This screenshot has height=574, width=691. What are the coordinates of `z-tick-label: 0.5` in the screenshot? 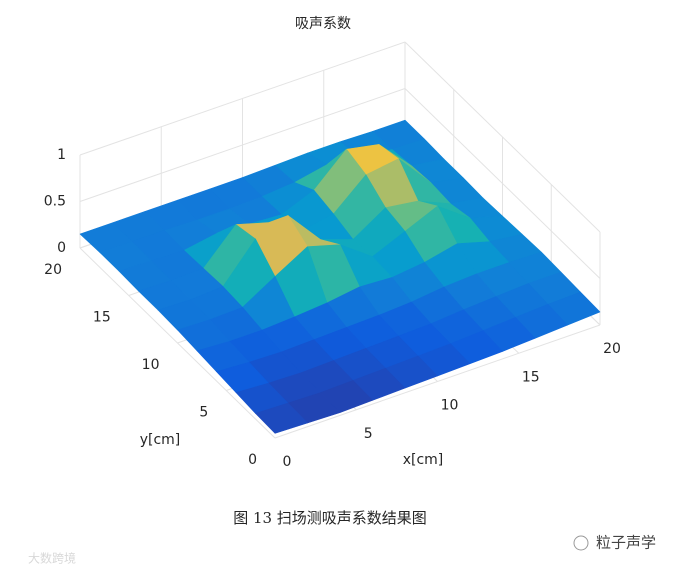 It's located at (55, 202).